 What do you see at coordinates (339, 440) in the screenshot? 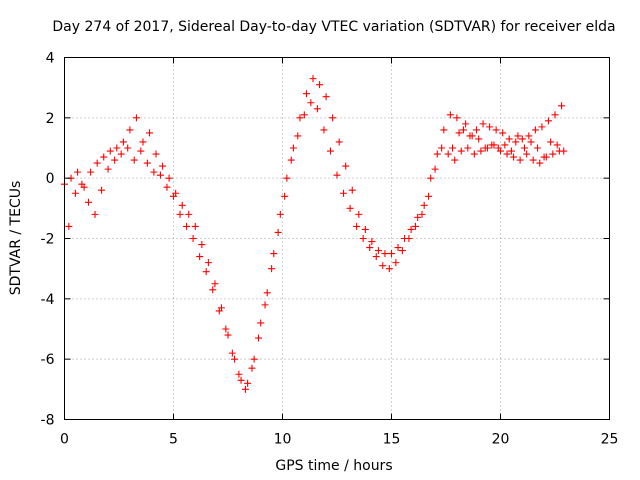
I see `x-tick-labels: 0 5 10 15 20 25` at bounding box center [339, 440].